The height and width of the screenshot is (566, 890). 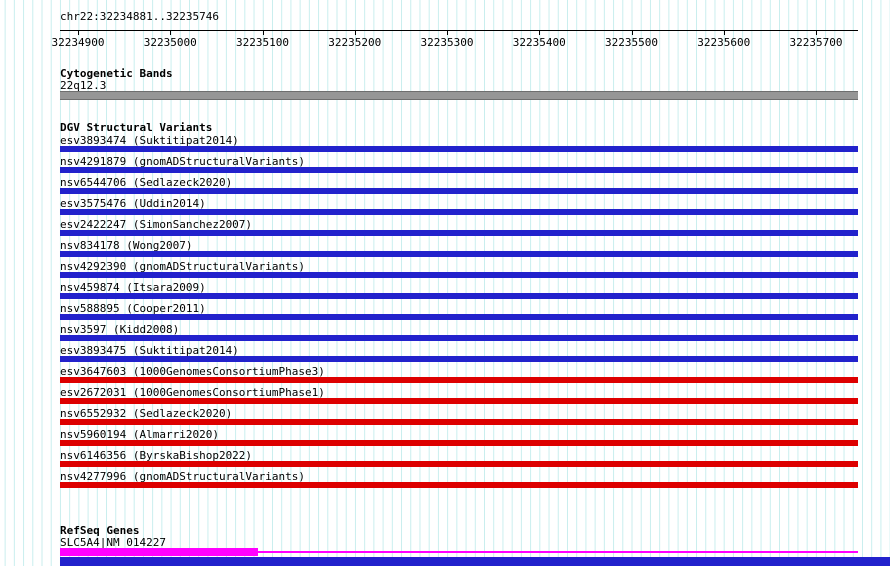 What do you see at coordinates (133, 287) in the screenshot?
I see `variant-label: nsv459874 (Itsara2009)` at bounding box center [133, 287].